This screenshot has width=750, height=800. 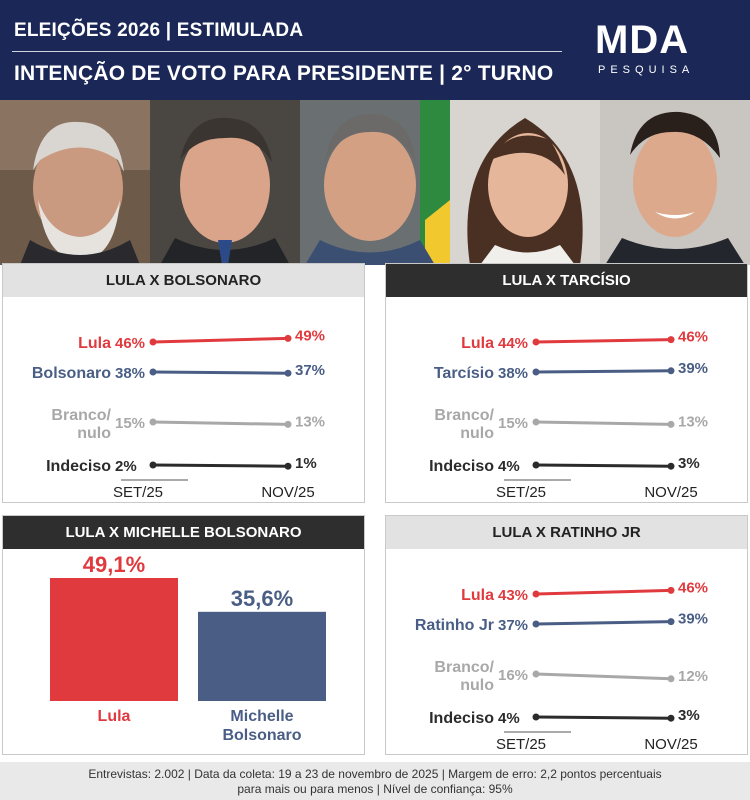 I want to click on chart-title: LULA X TARCÍSIO, so click(x=566, y=280).